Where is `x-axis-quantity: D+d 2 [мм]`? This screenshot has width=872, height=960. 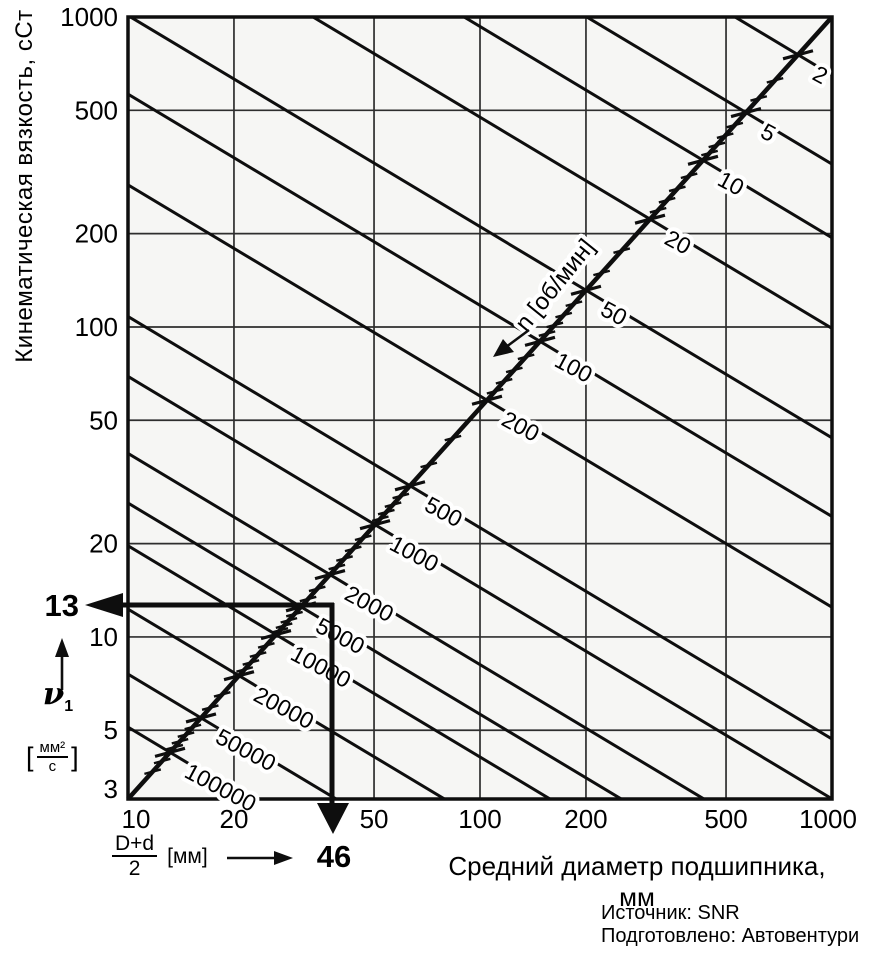 x-axis-quantity: D+d 2 [мм] is located at coordinates (160, 856).